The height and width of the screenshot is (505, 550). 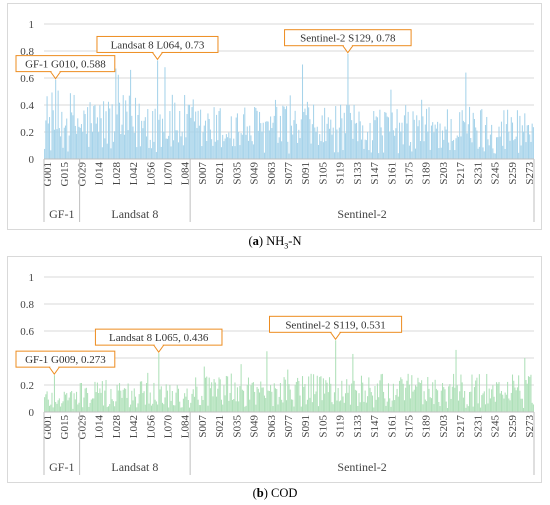 I want to click on x-tick-label: S231, so click(x=478, y=173).